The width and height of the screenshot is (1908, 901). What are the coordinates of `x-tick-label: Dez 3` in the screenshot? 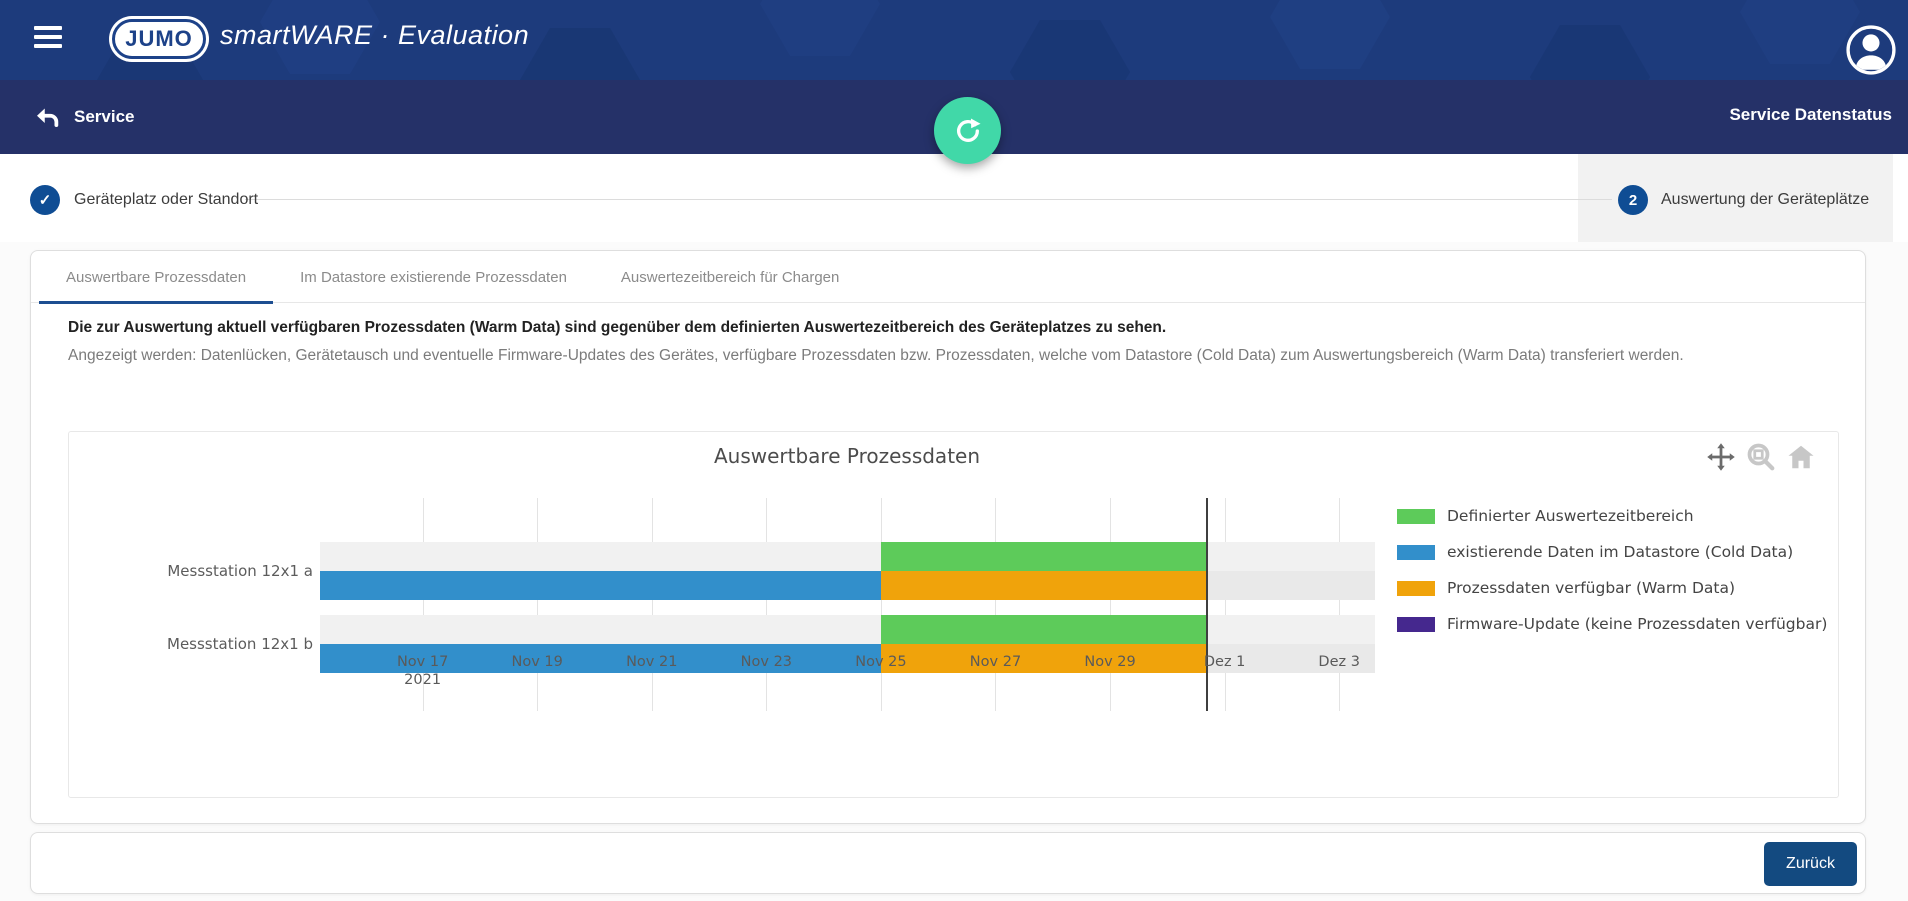 It's located at (1339, 662).